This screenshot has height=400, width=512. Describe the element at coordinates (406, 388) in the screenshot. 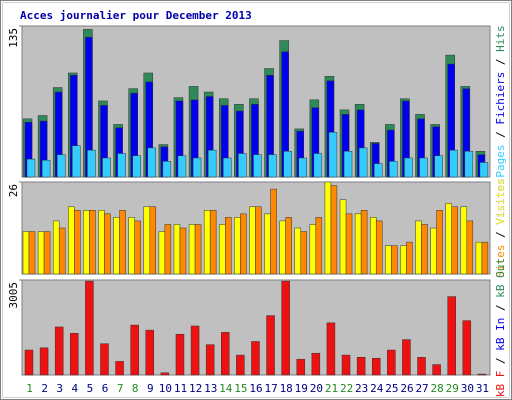

I see `x-tick-label: 26` at that location.